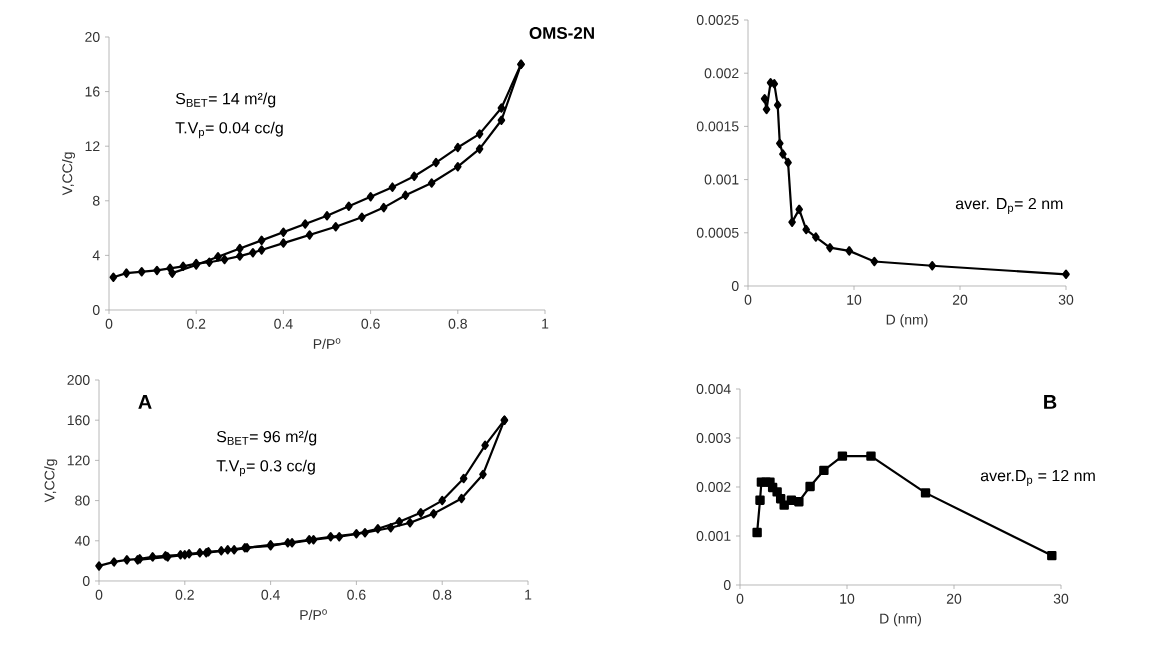 Image resolution: width=1149 pixels, height=655 pixels. I want to click on annotation: B, so click(1050, 402).